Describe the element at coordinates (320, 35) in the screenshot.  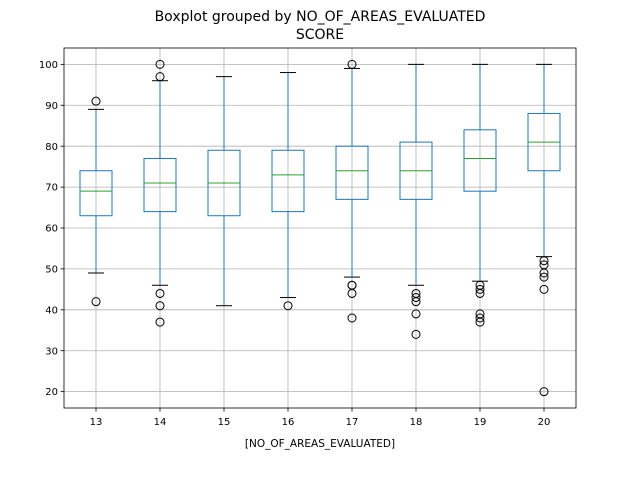
I see `chart-subtitle: SCORE` at that location.